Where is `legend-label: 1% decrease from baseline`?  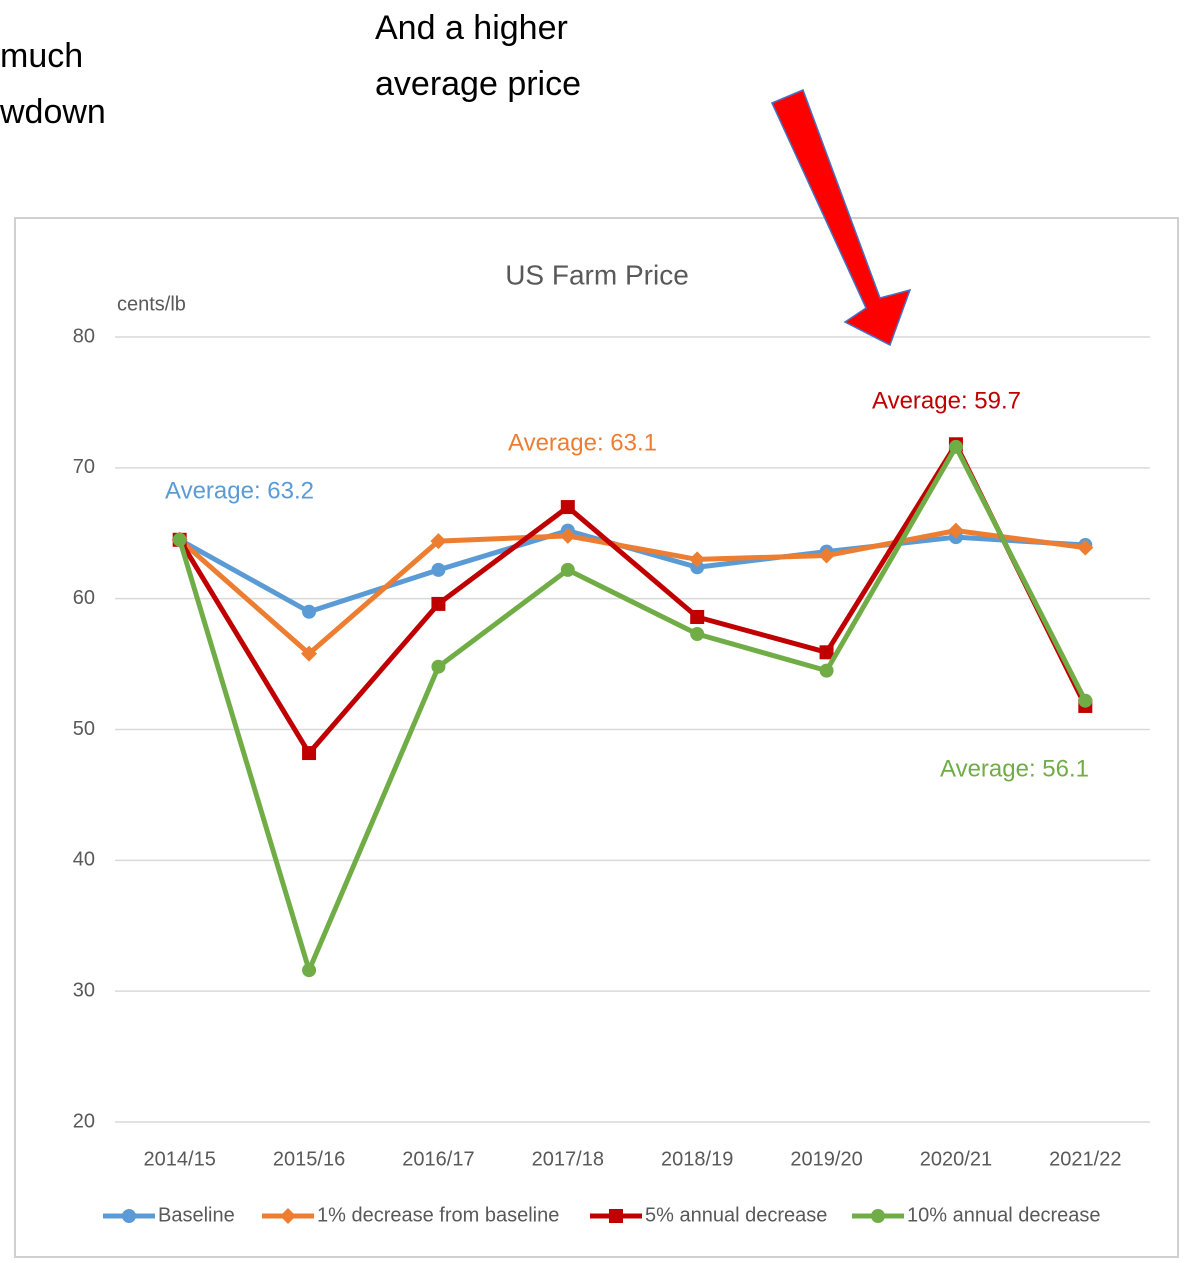 legend-label: 1% decrease from baseline is located at coordinates (438, 1215).